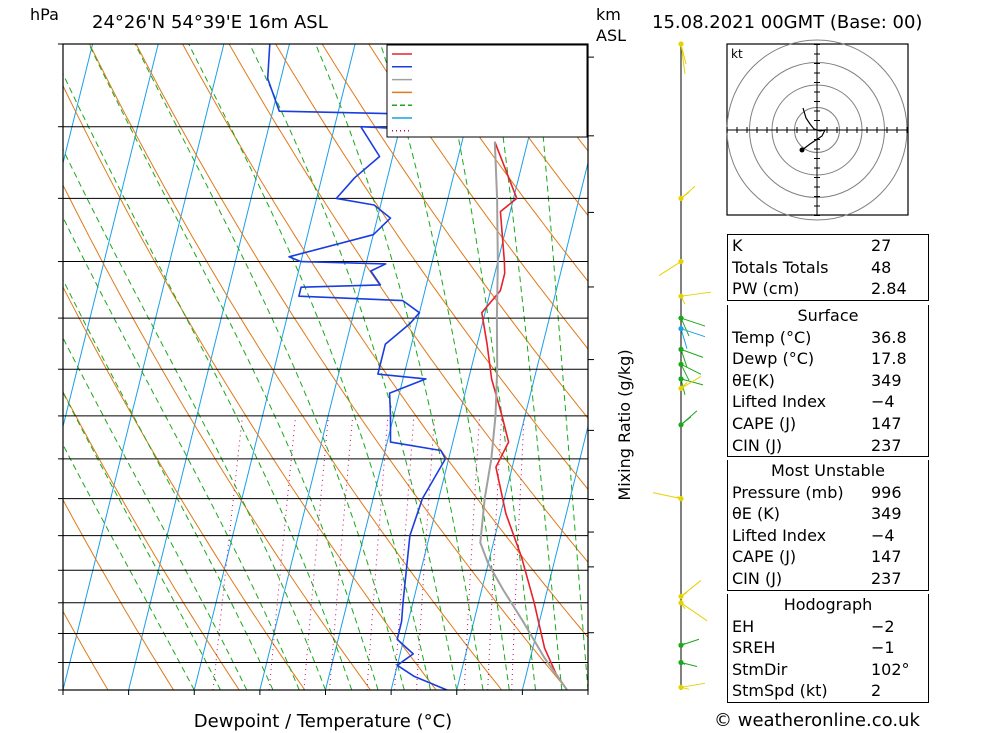  I want to click on row-value: 2, so click(876, 691).